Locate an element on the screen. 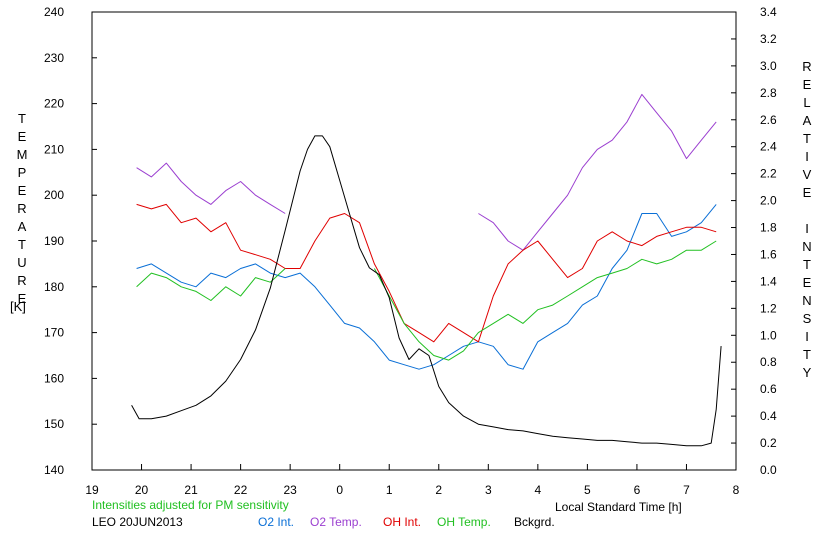 This screenshot has width=828, height=535. left-axis-unit: [K] is located at coordinates (18, 307).